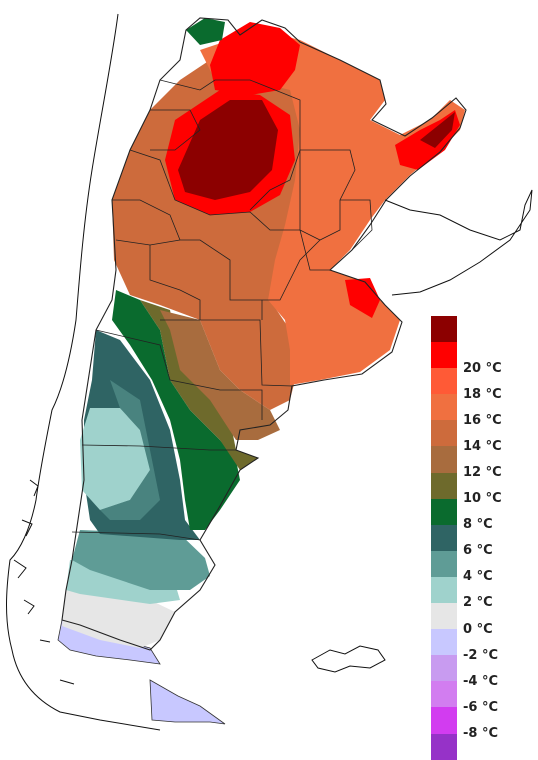 This screenshot has height=760, width=538. I want to click on legend-label: 10 °C, so click(482, 499).